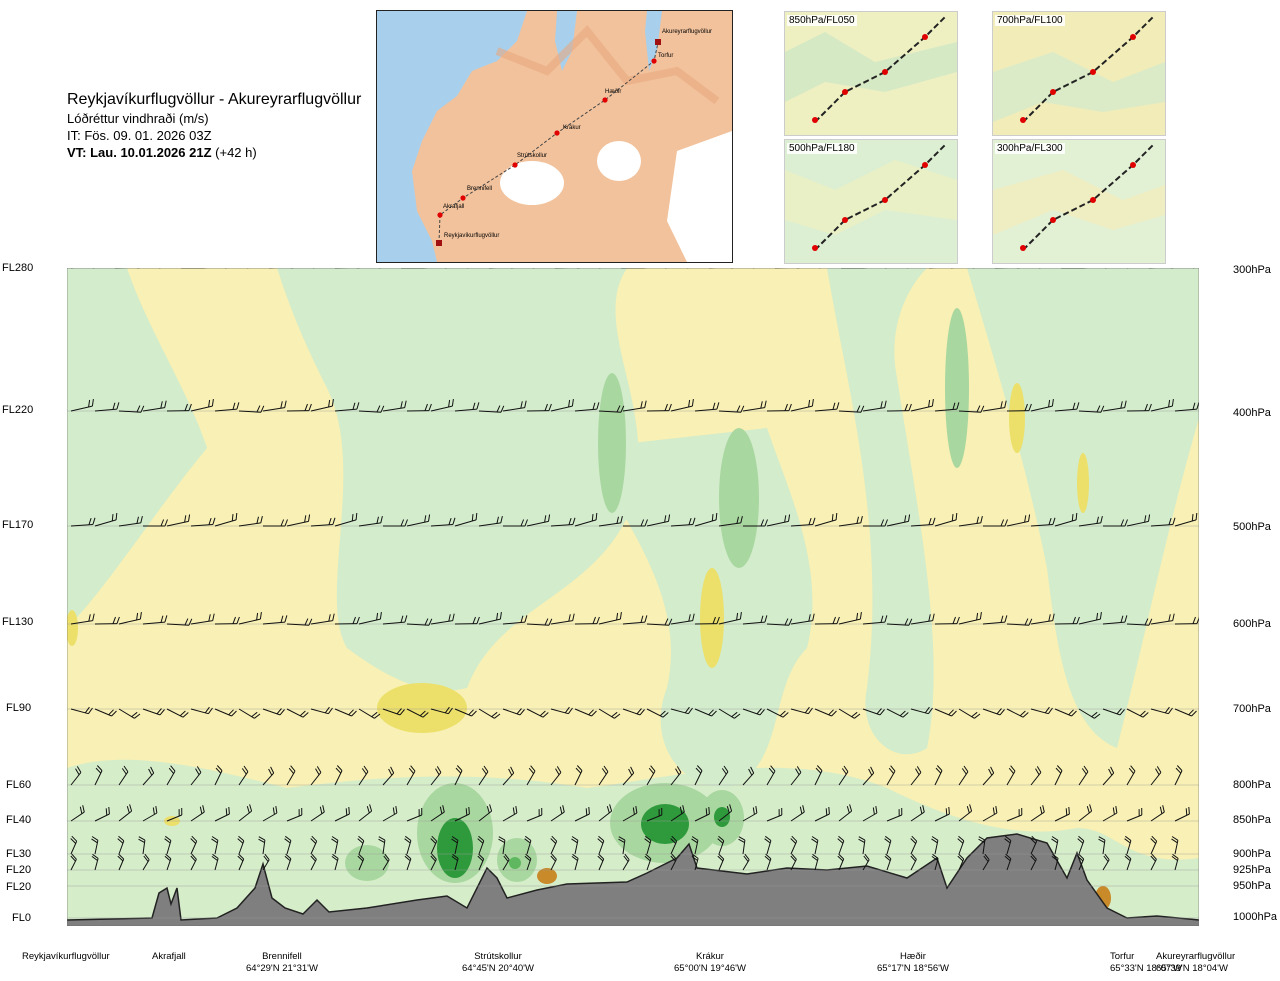 Image resolution: width=1280 pixels, height=981 pixels. What do you see at coordinates (1252, 886) in the screenshot?
I see `pressure-label: 950hPa` at bounding box center [1252, 886].